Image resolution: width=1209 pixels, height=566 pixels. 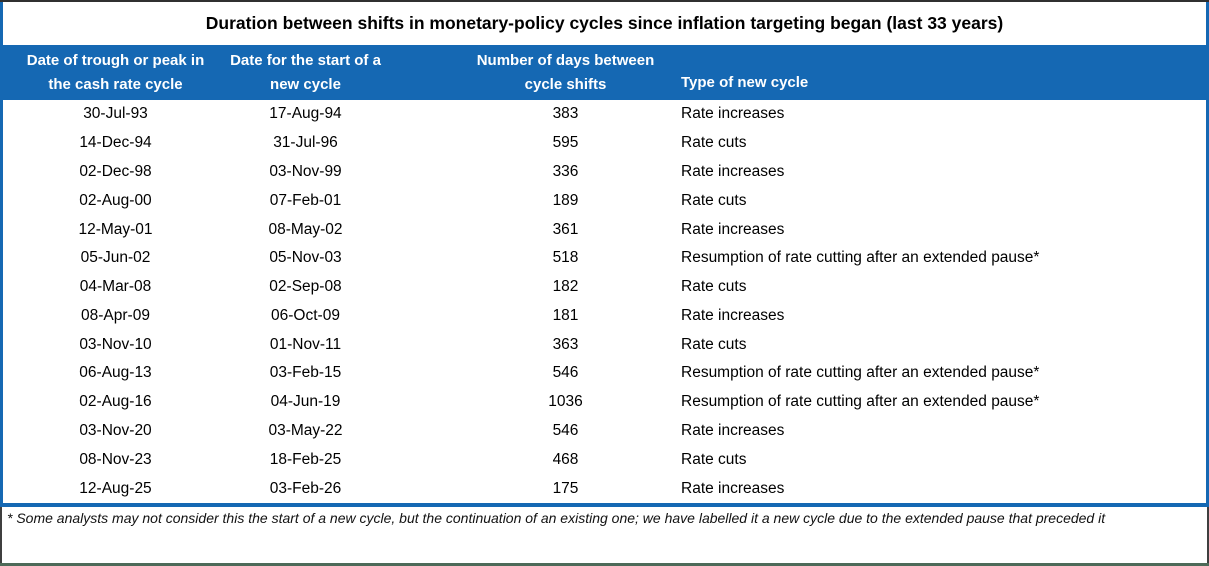 What do you see at coordinates (305, 258) in the screenshot?
I see `new-cycle-date-cell: 05-Nov-03` at bounding box center [305, 258].